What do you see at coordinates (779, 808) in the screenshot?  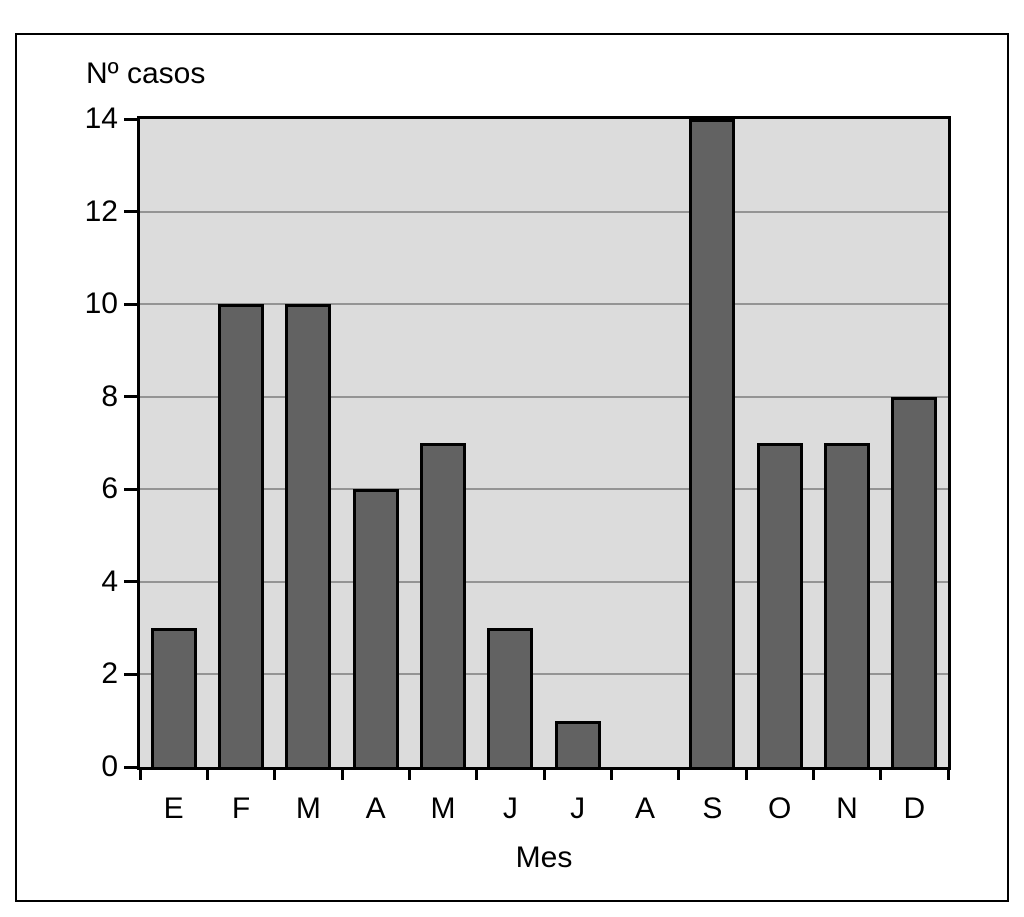 I see `x-tick-label-O-9: O` at bounding box center [779, 808].